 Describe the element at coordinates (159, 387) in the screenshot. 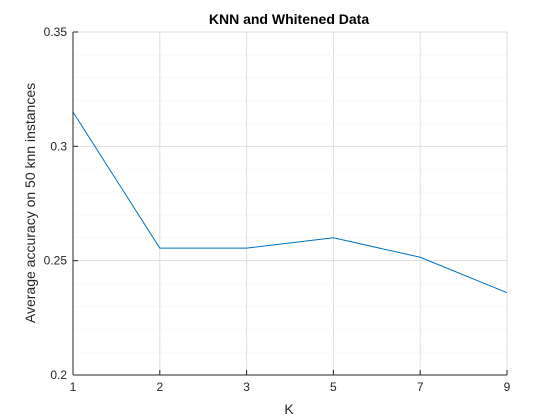

I see `x-tick-label: 2` at that location.